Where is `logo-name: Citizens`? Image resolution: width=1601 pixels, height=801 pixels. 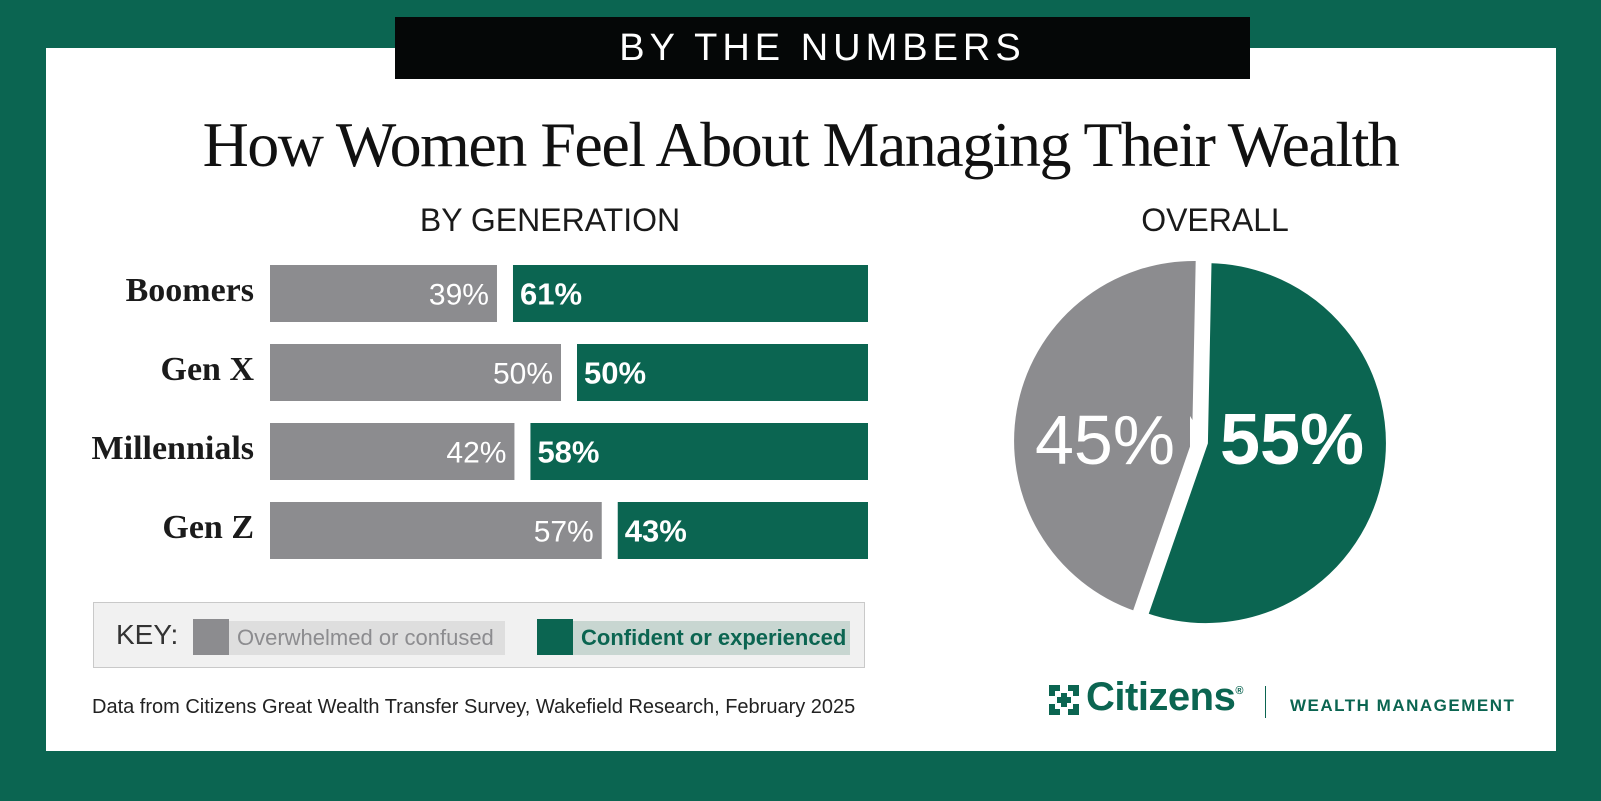
logo-name: Citizens is located at coordinates (1161, 697).